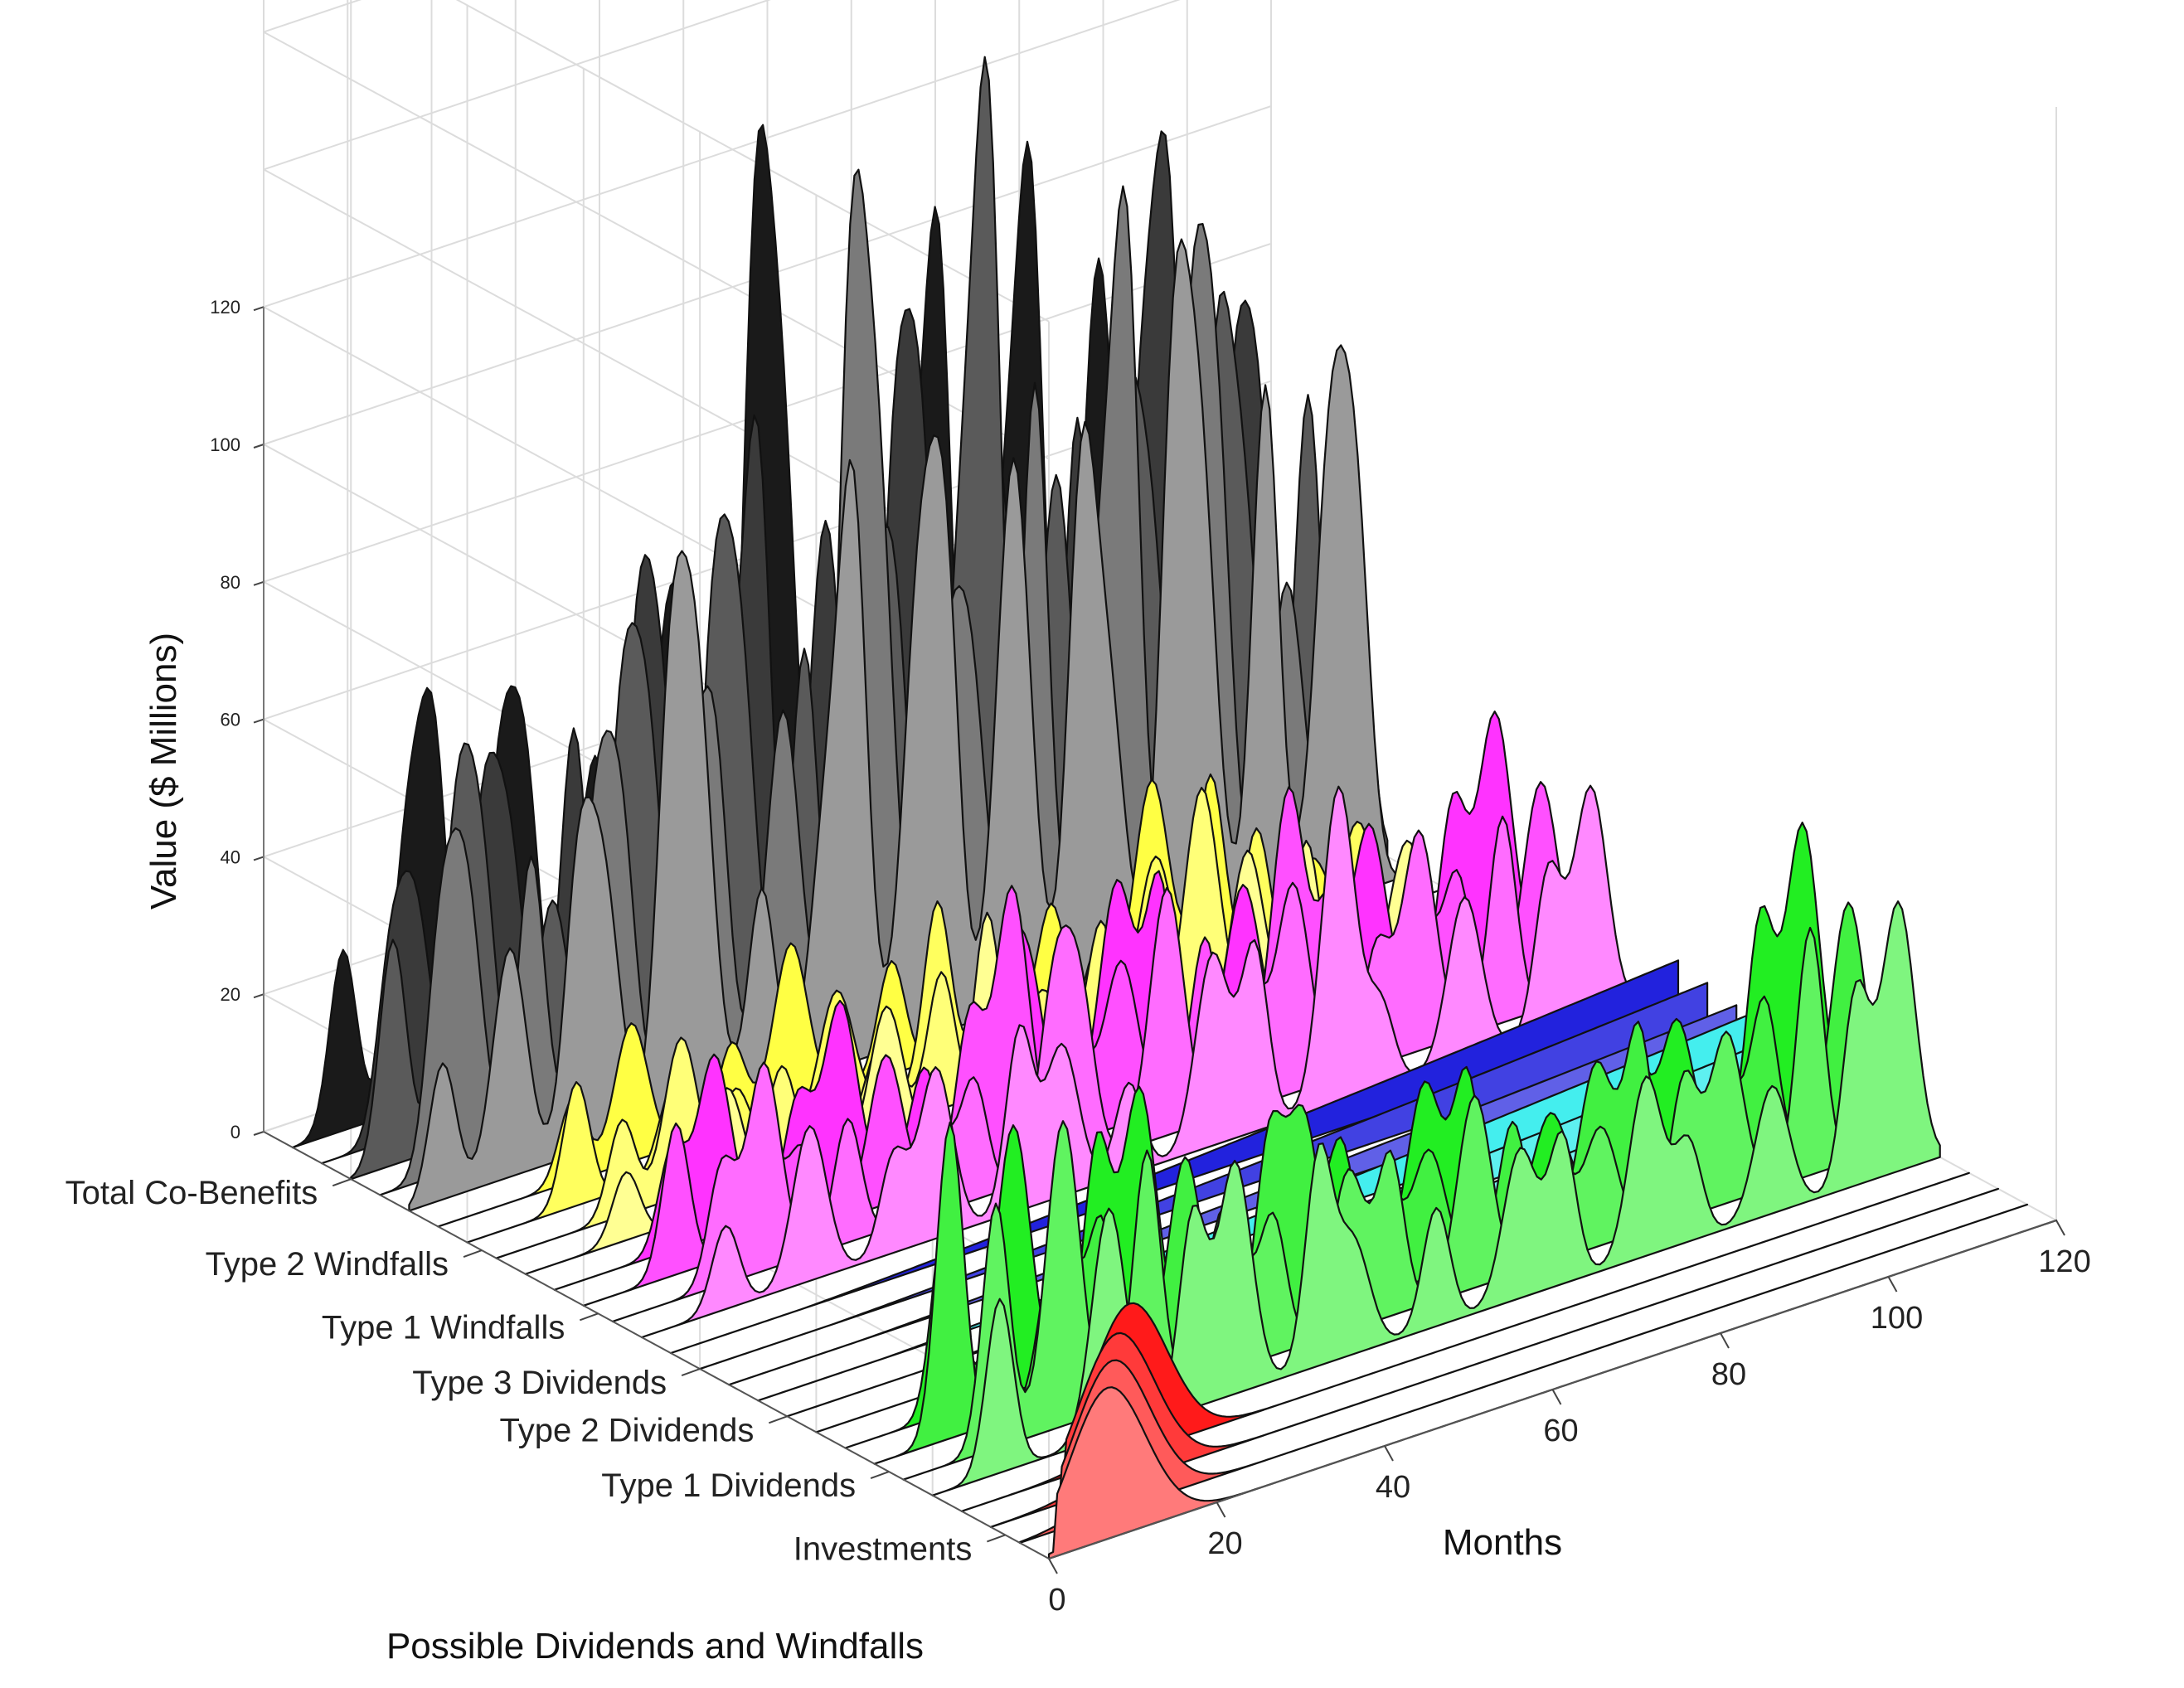 The image size is (2184, 1688). Describe the element at coordinates (1502, 1542) in the screenshot. I see `x-axis-label: Months` at that location.